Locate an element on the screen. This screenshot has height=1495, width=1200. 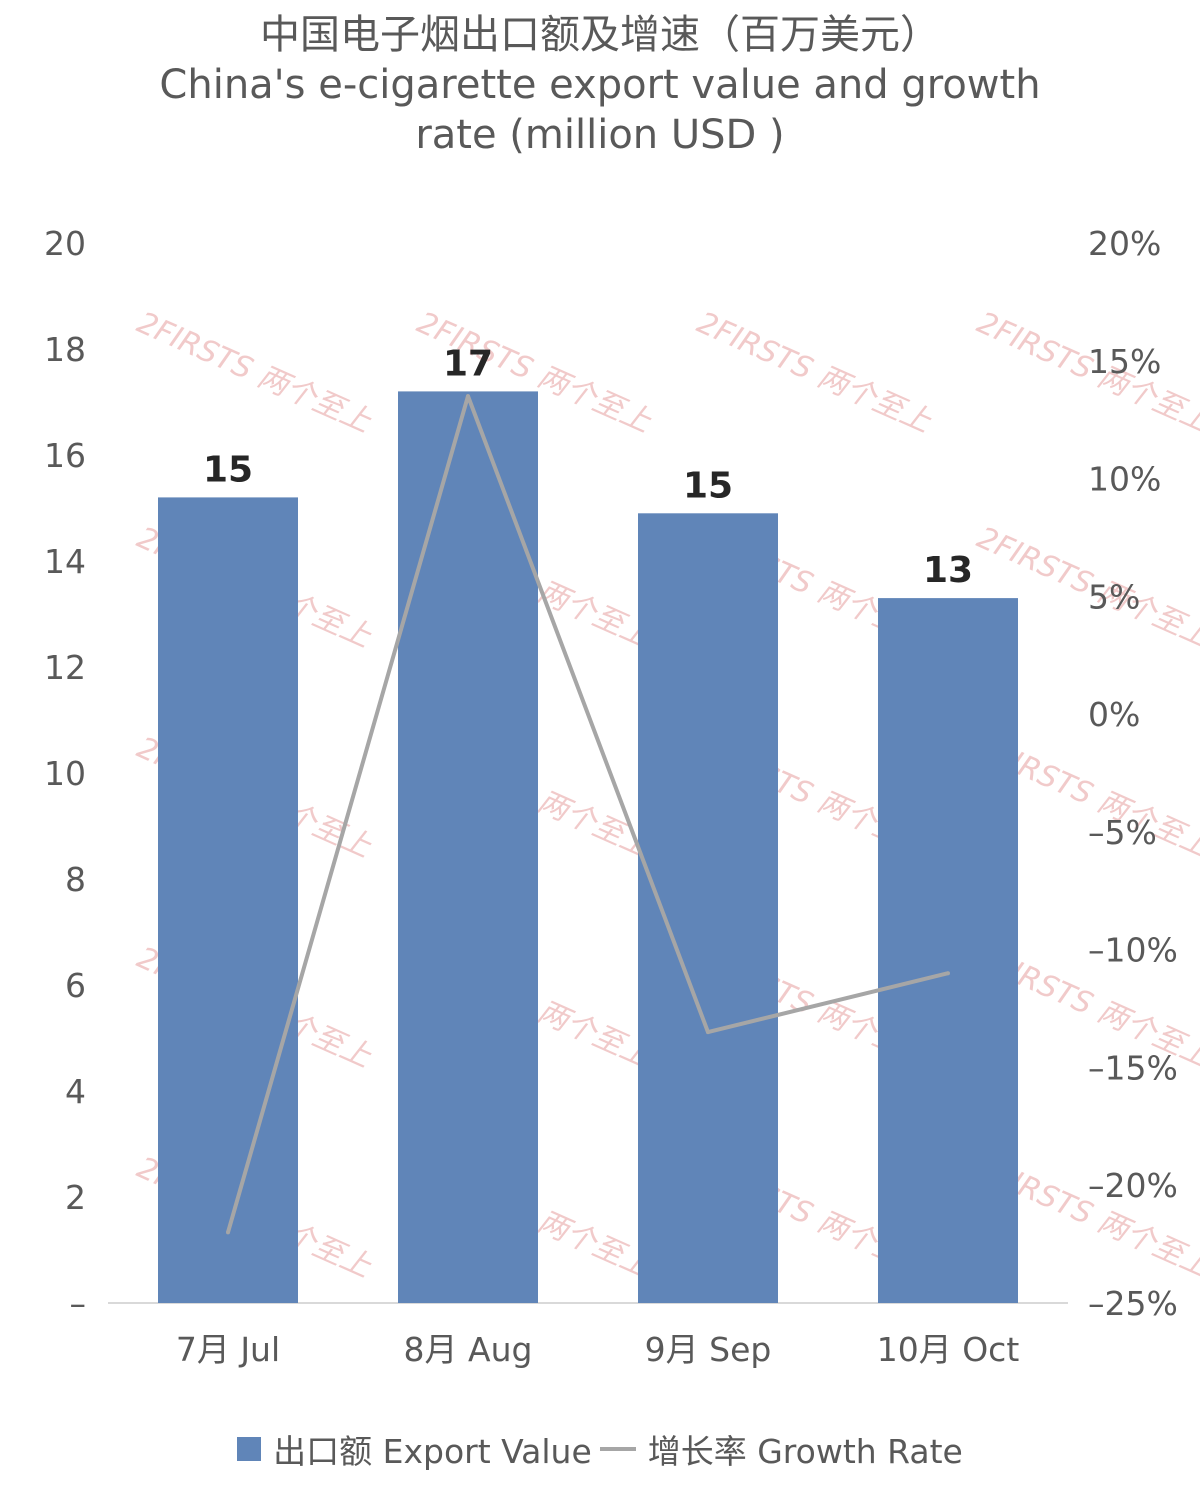
y-right-tick-label: –25% is located at coordinates (1133, 1303).